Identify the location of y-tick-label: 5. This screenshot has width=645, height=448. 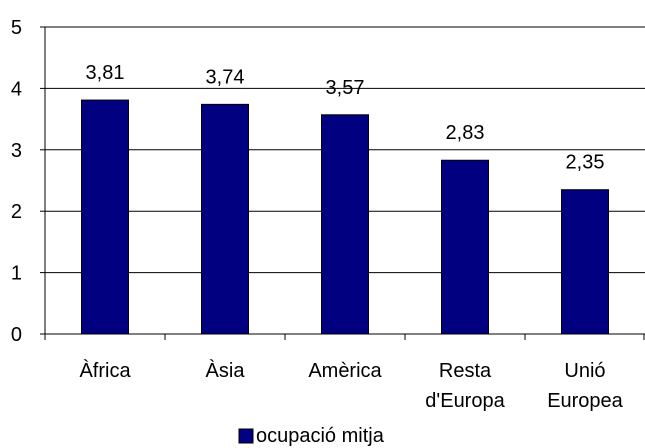
(16, 28).